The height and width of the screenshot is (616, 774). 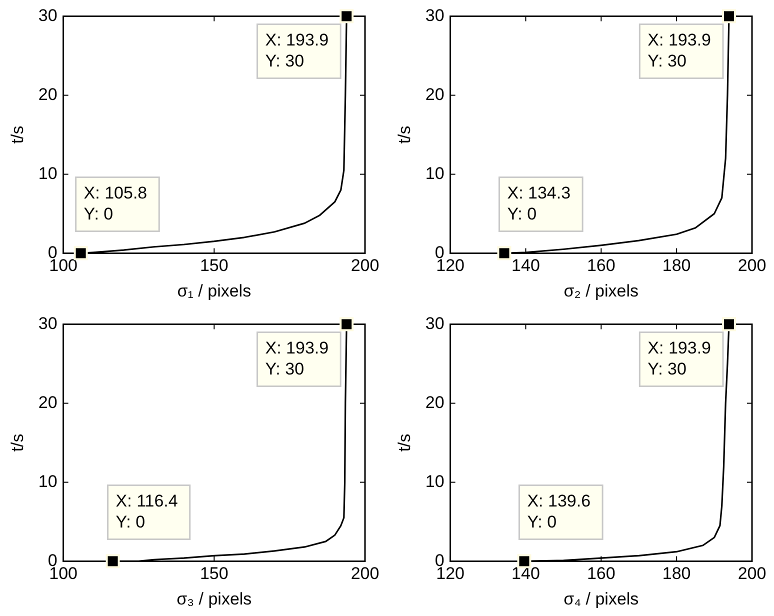 I want to click on annotation: X: 105.8 Y: 0, so click(x=116, y=203).